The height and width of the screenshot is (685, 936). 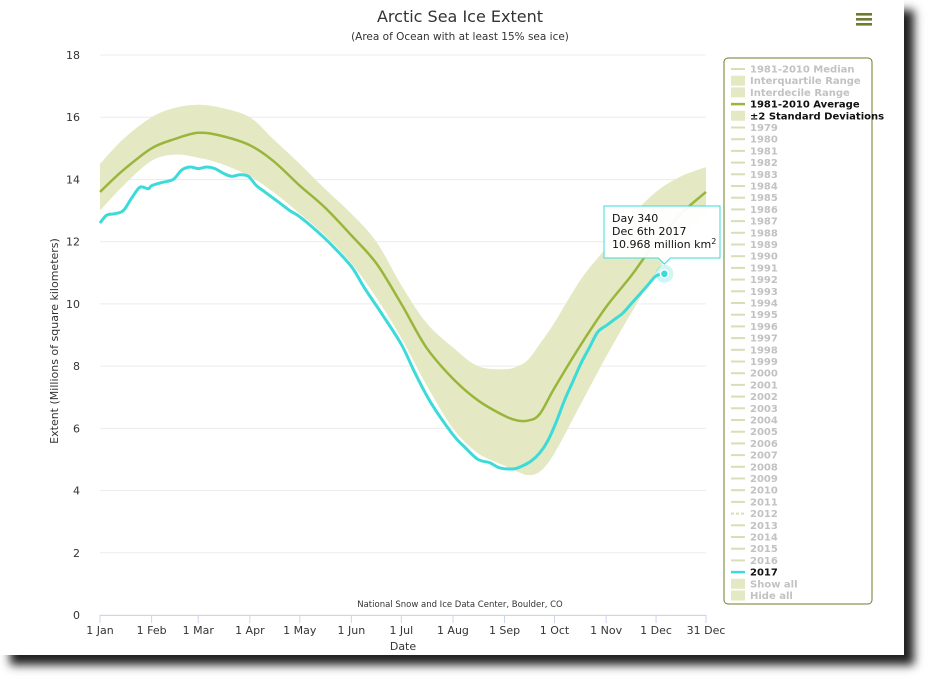 I want to click on y-tick-label: 8, so click(x=76, y=366).